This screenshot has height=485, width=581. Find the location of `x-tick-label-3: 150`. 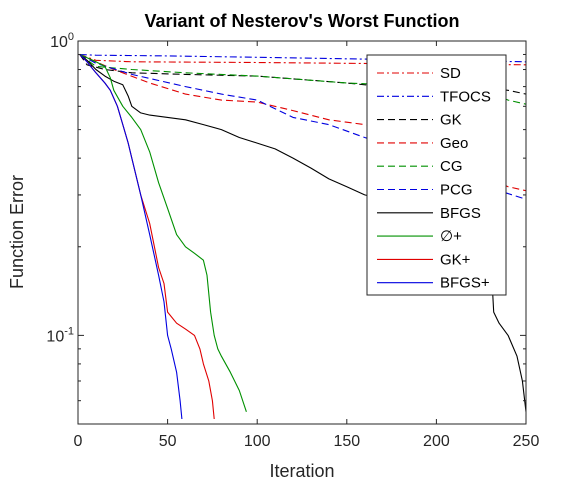

x-tick-label-3: 150 is located at coordinates (346, 441).